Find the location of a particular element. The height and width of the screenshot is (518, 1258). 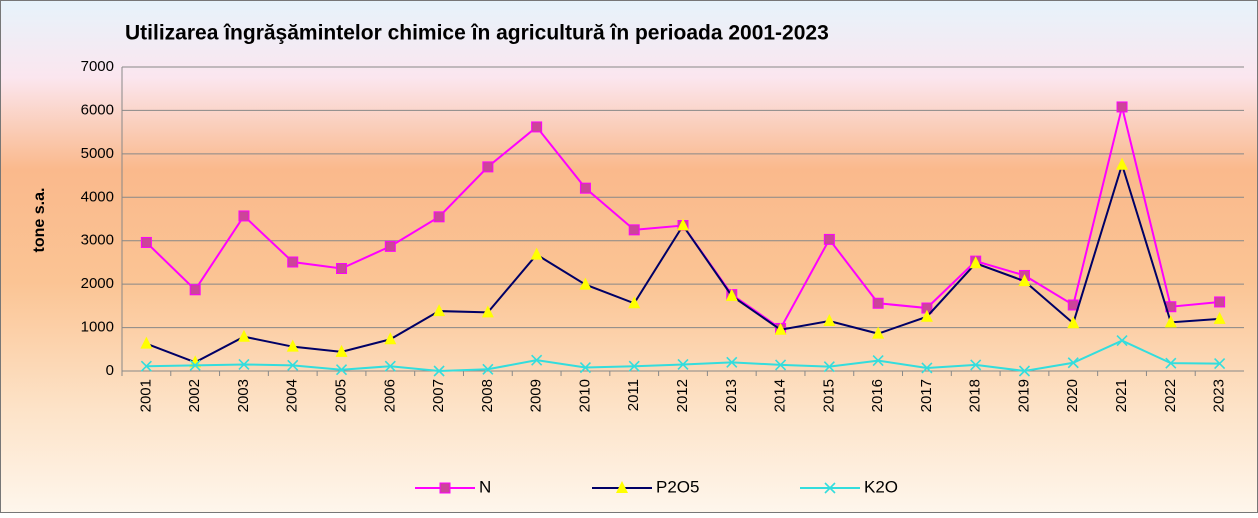

x-tick-label: 2010 is located at coordinates (584, 395).